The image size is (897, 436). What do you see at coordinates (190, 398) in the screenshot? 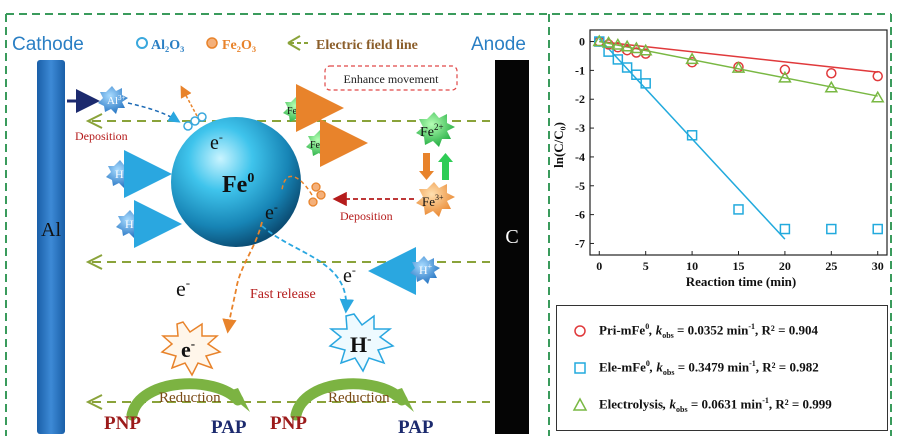
I see `reduction-label-1: Reduction` at bounding box center [190, 398].